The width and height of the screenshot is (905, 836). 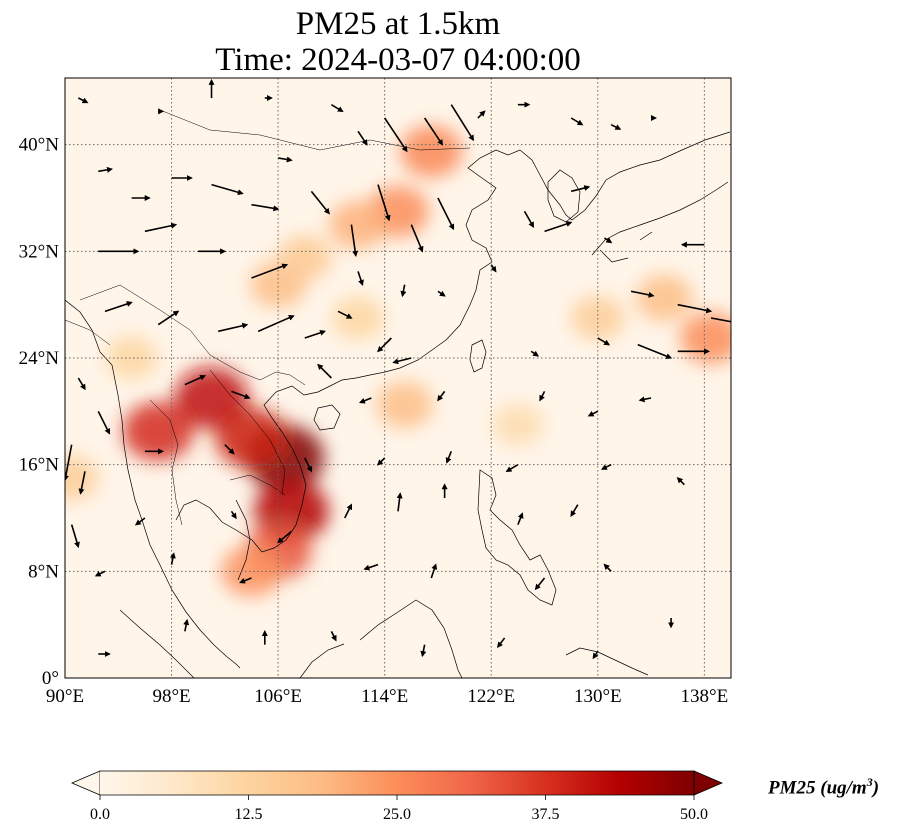 What do you see at coordinates (192, 335) in the screenshot?
I see `border-china-south` at bounding box center [192, 335].